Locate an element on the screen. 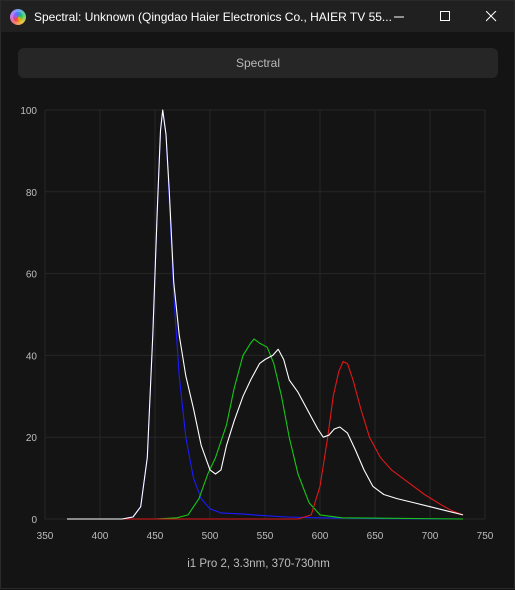 The width and height of the screenshot is (515, 590). close-button is located at coordinates (491, 16).